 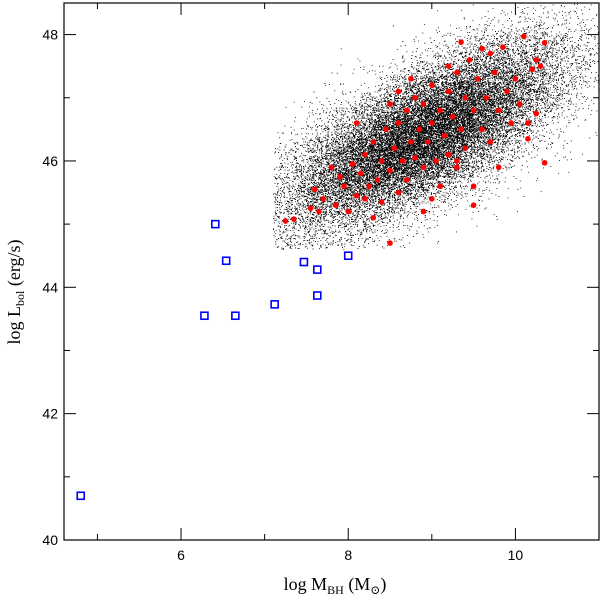 I want to click on y-tick-label: 48, so click(x=50, y=35).